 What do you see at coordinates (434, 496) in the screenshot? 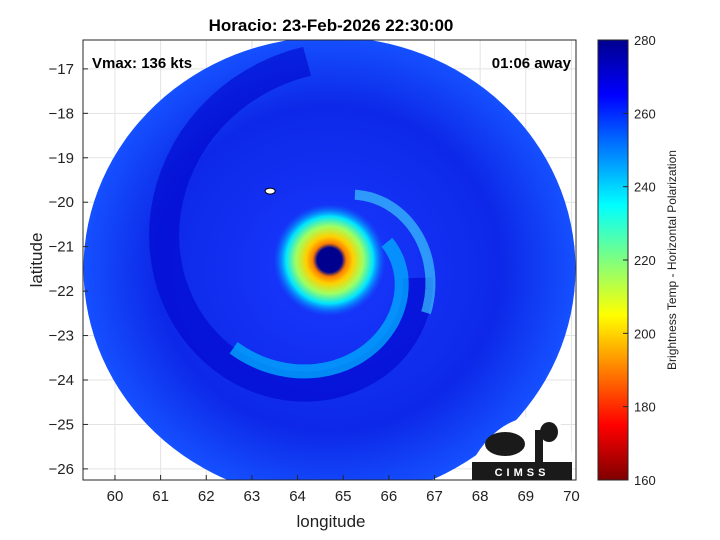
I see `x-tick-label: 67` at bounding box center [434, 496].